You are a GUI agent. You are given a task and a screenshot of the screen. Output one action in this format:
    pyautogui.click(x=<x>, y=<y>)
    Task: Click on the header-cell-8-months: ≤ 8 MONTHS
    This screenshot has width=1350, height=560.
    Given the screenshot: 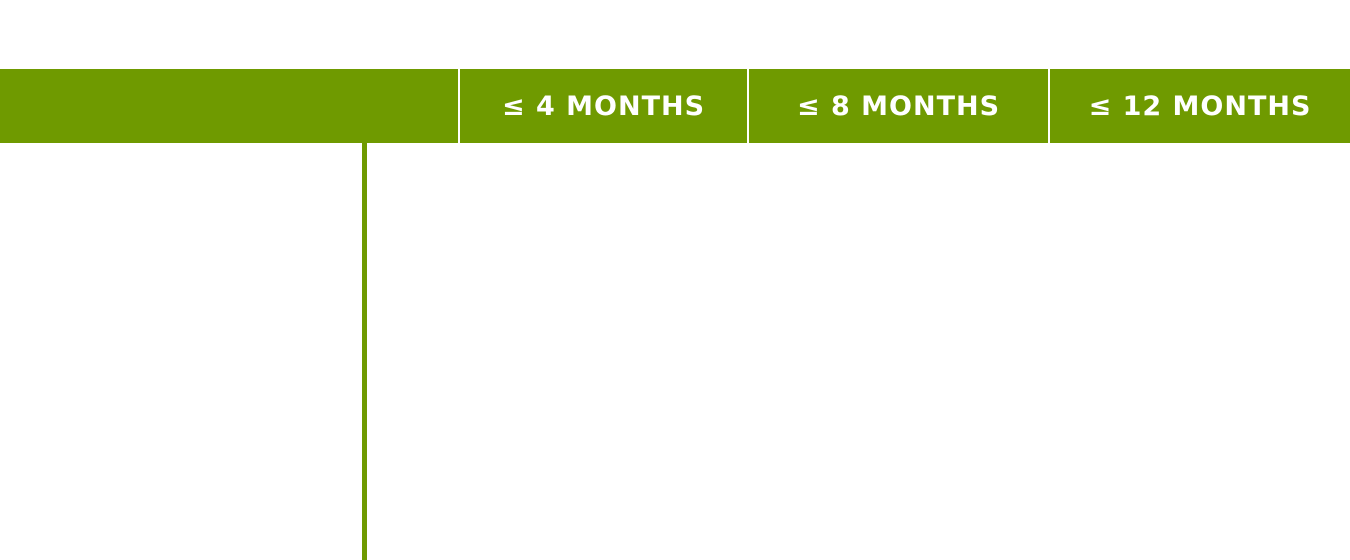 What is the action you would take?
    pyautogui.click(x=898, y=106)
    